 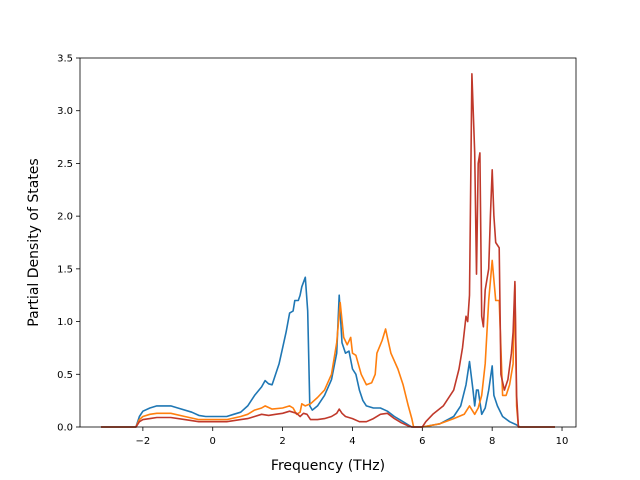 I want to click on x-tick-label: 8, so click(x=492, y=441).